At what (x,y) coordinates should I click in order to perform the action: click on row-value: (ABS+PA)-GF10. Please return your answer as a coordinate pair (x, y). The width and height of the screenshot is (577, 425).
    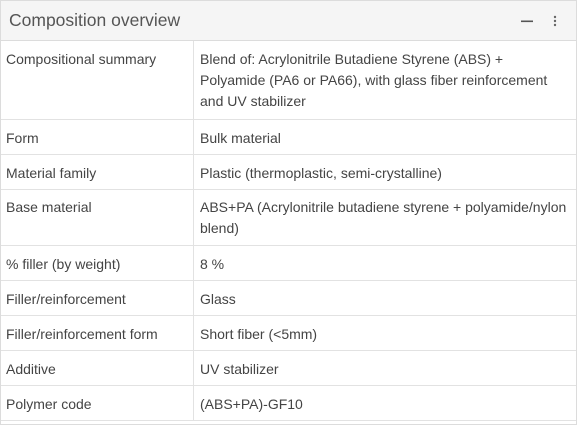
    Looking at the image, I should click on (385, 403).